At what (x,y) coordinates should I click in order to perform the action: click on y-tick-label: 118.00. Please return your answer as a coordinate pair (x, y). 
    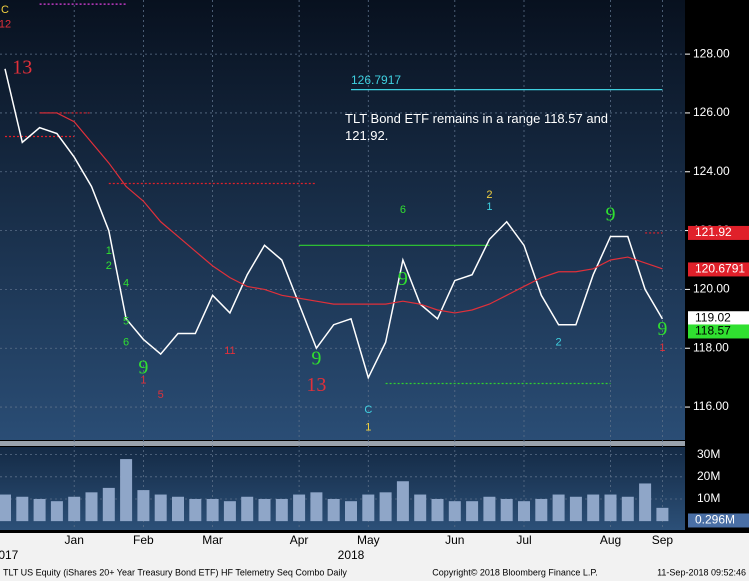
    Looking at the image, I should click on (711, 347).